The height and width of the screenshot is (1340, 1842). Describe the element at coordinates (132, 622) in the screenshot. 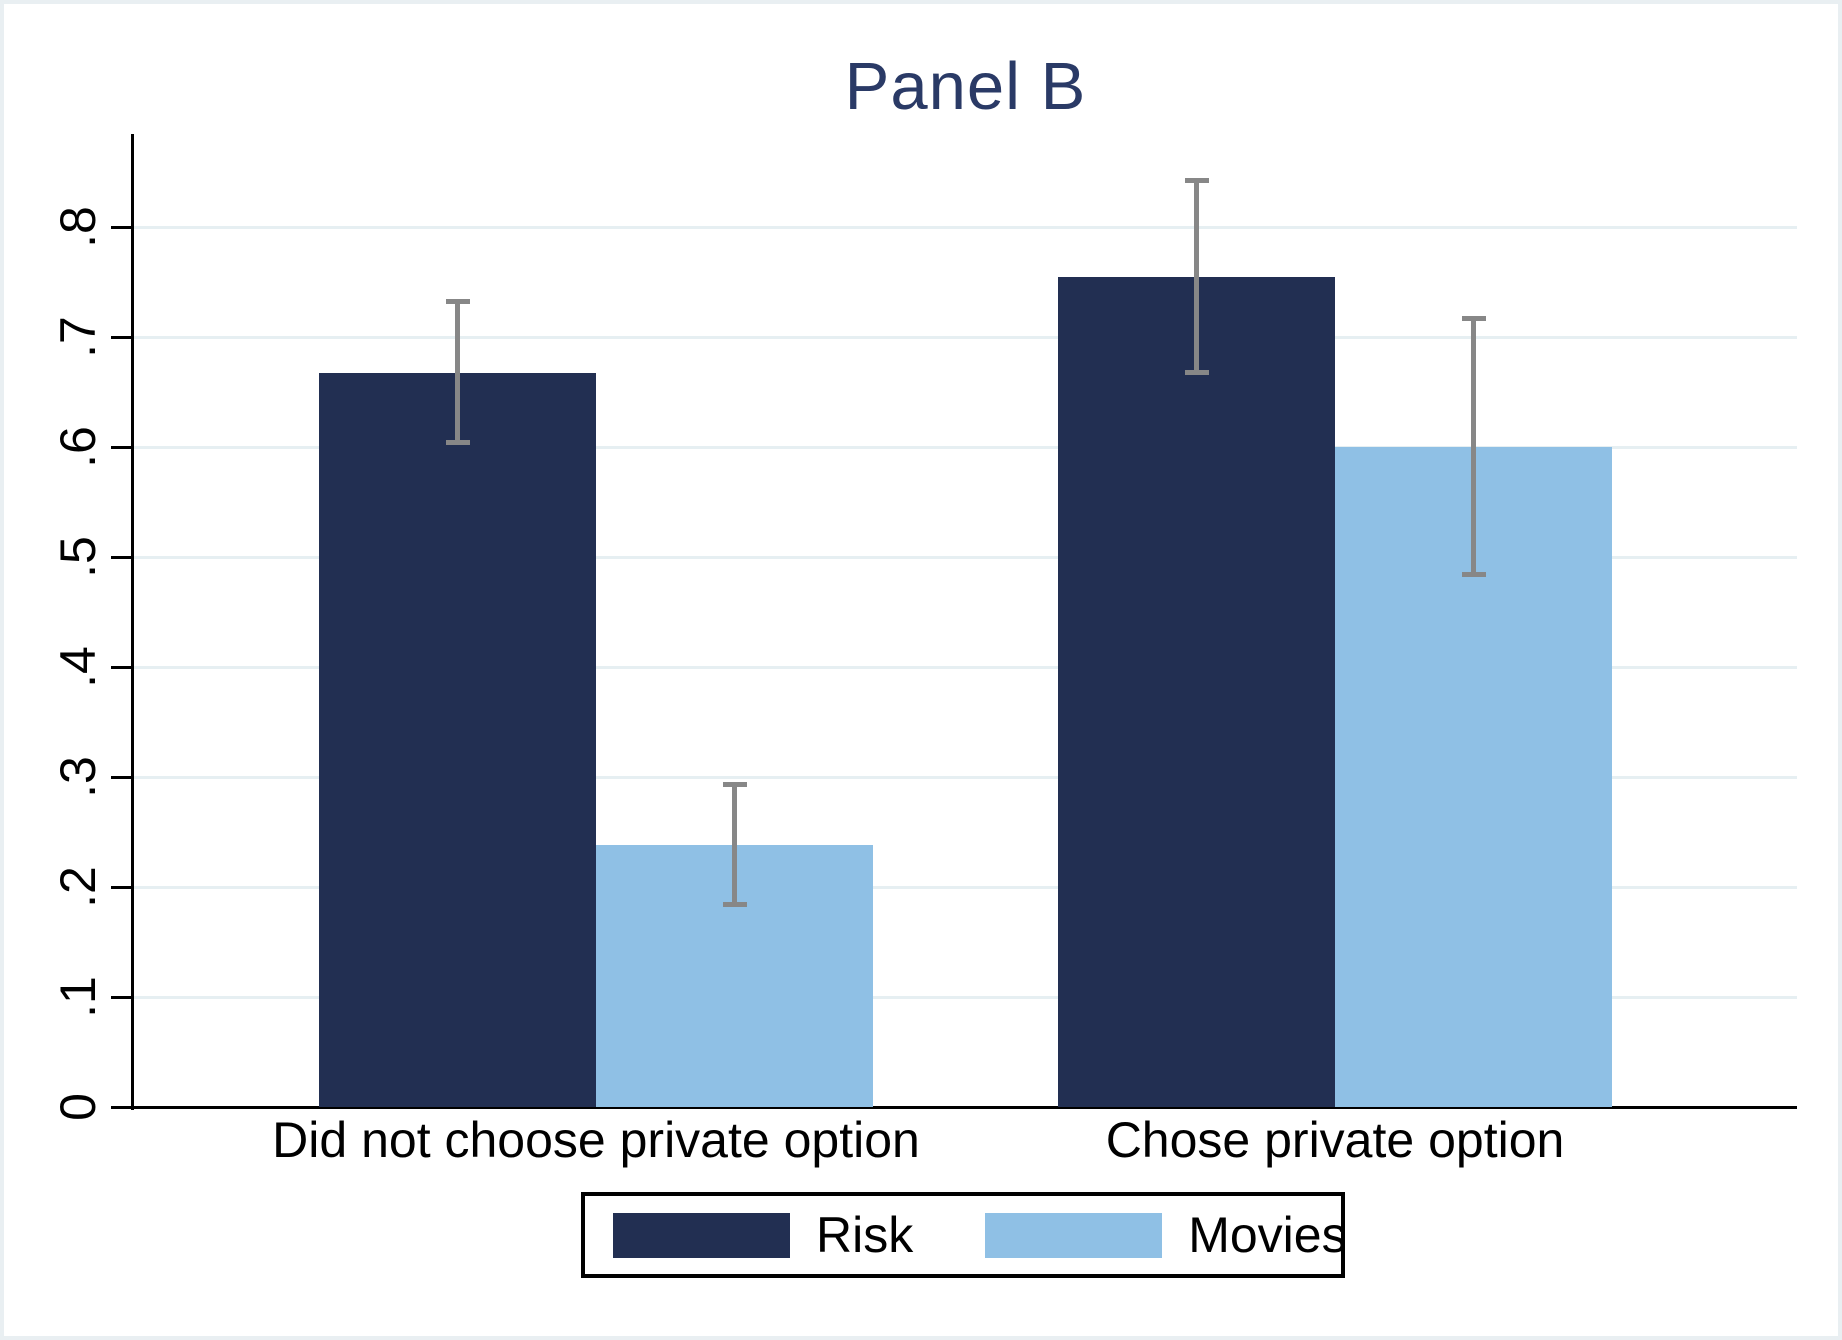

I see `y-axis-line` at that location.